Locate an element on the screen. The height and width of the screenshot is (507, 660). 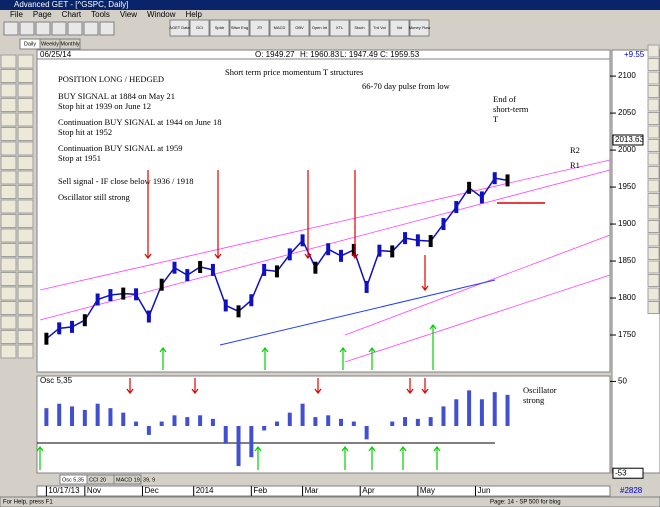
toolbar-label: Trd Vol is located at coordinates (379, 27).